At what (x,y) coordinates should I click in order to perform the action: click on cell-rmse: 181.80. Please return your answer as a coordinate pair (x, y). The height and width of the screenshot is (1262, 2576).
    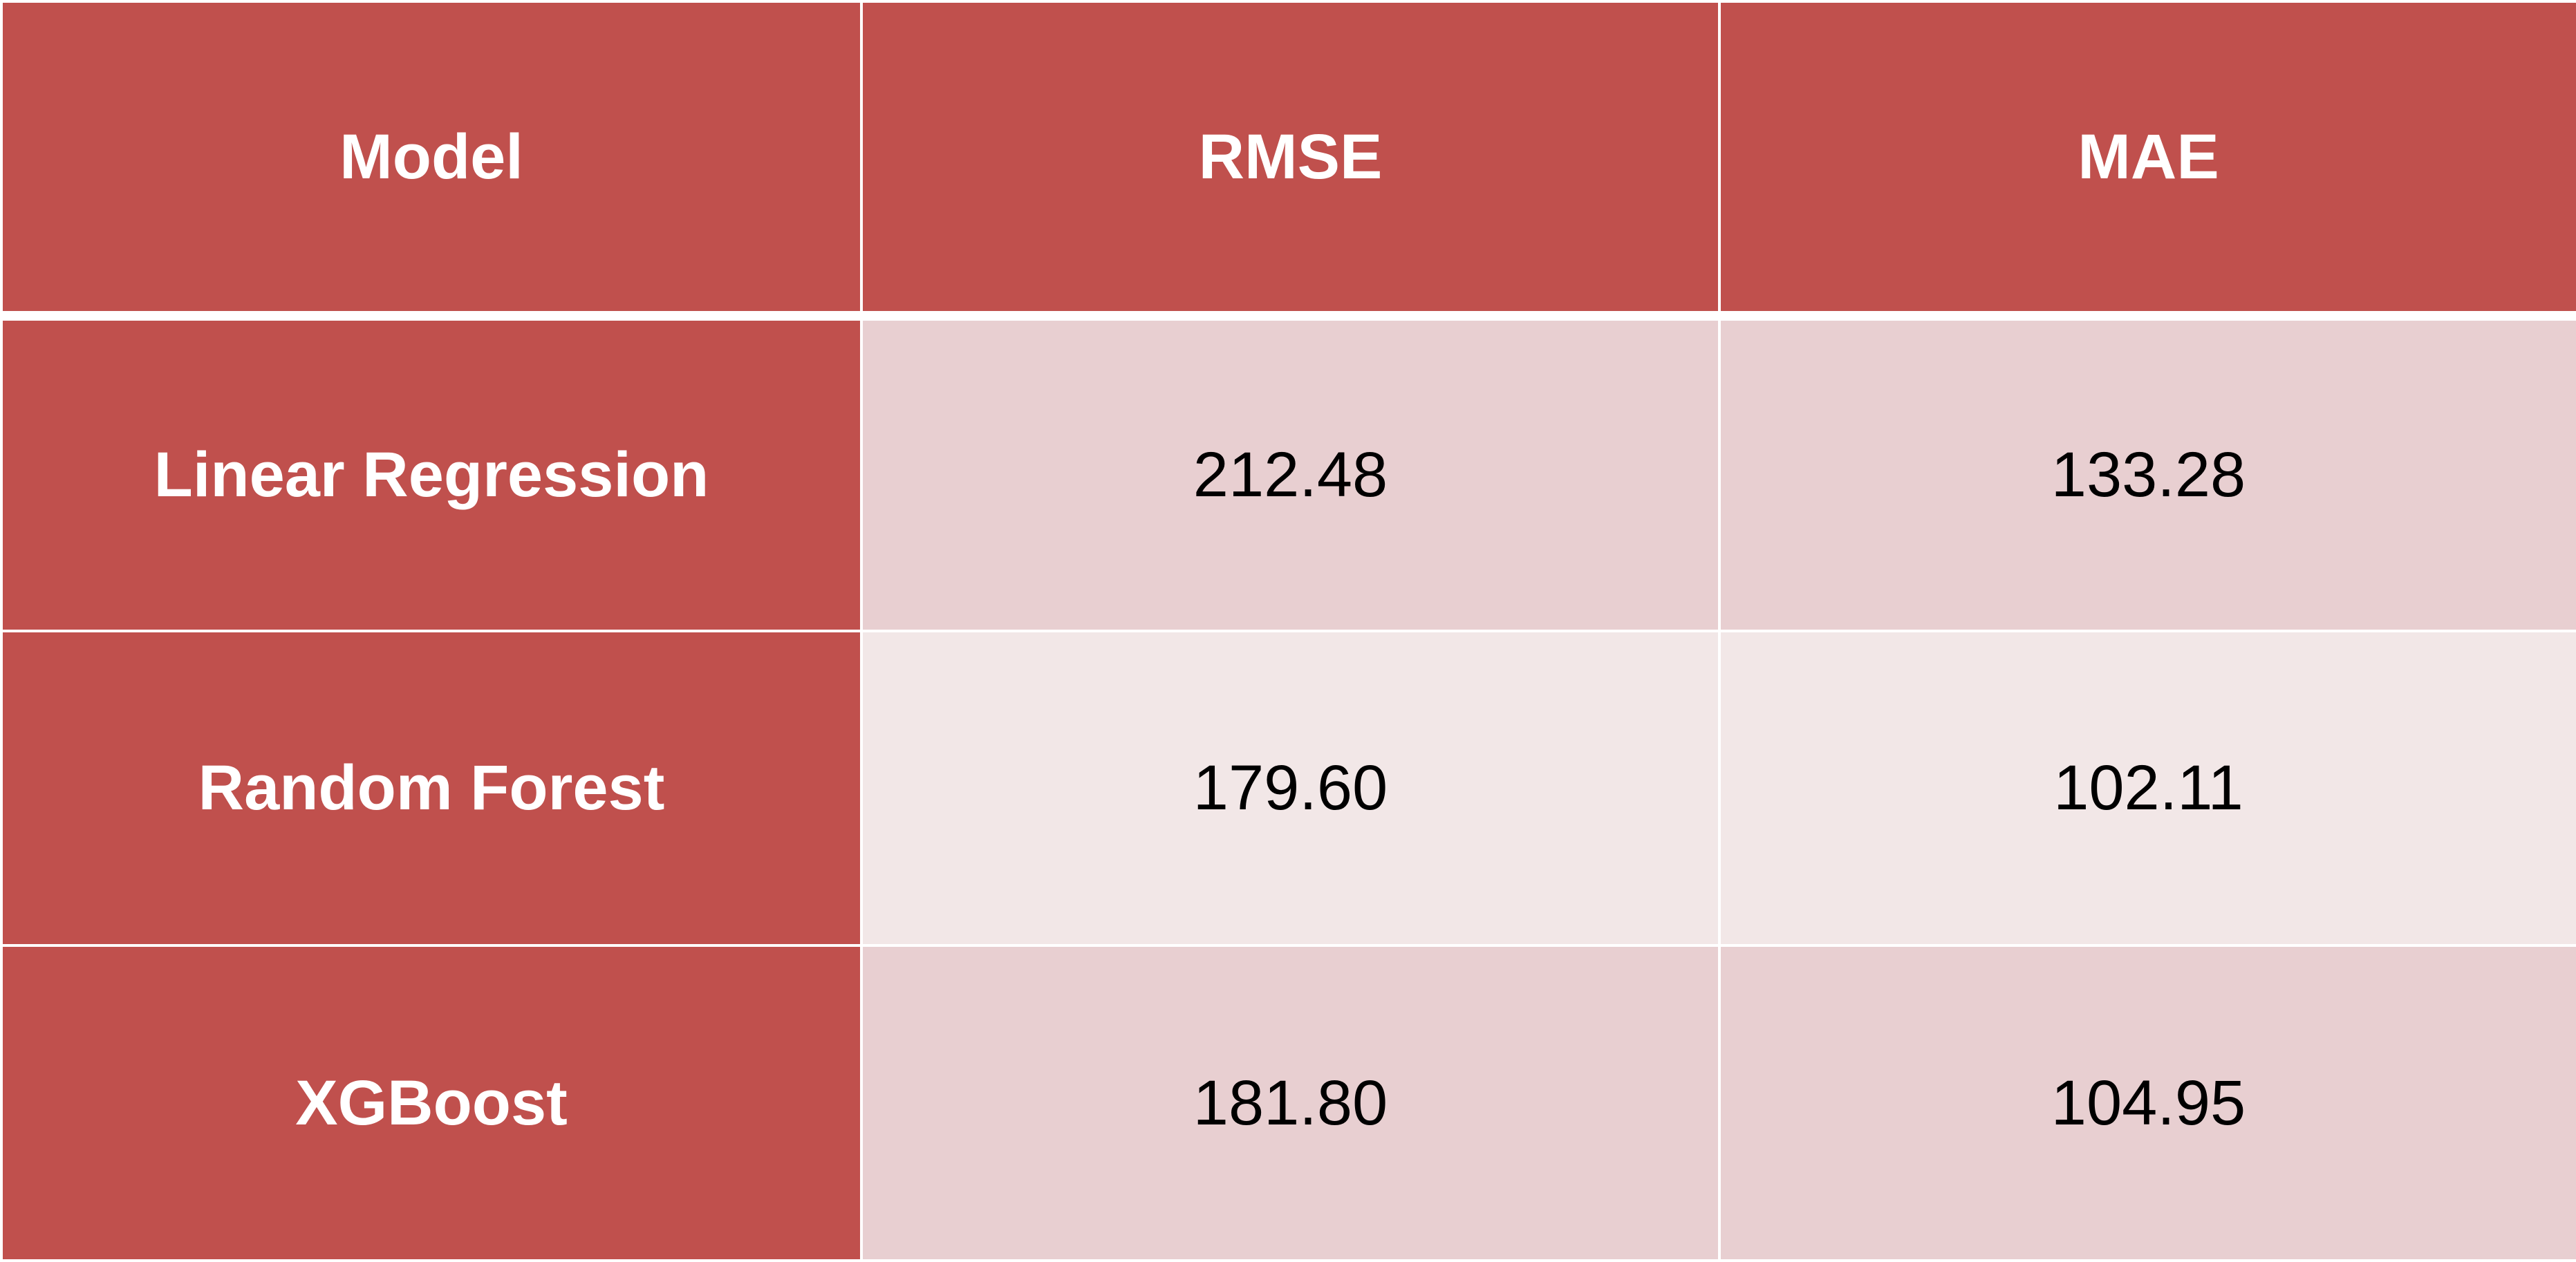
    Looking at the image, I should click on (1290, 1103).